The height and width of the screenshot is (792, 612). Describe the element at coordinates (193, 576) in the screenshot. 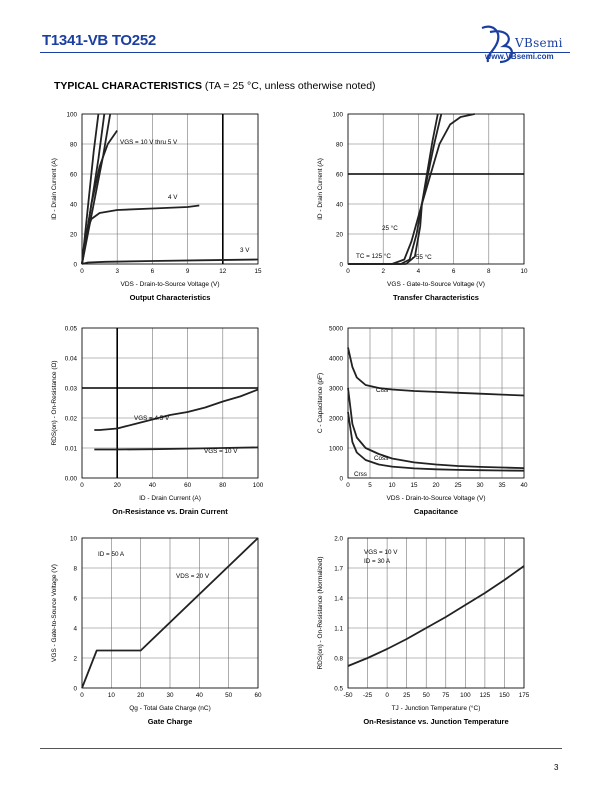

I see `annotation-label: VDS = 20 V` at that location.